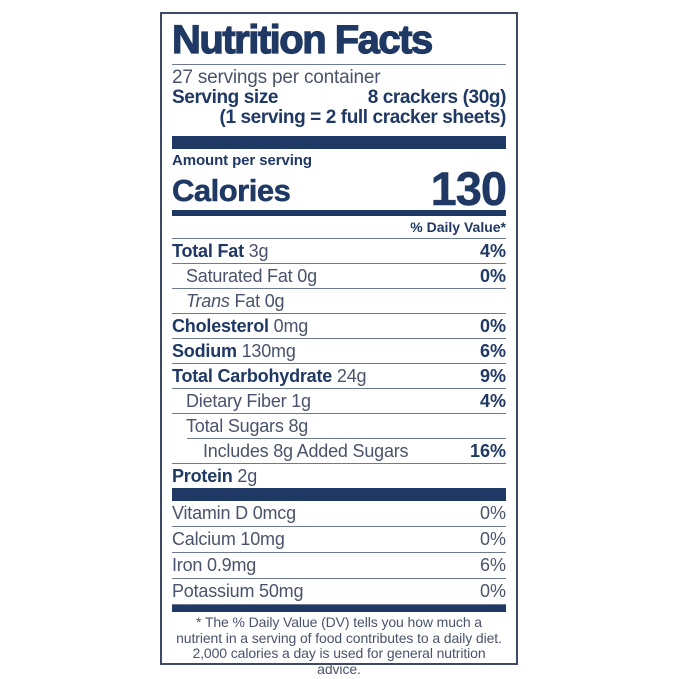 This screenshot has width=679, height=679. Describe the element at coordinates (346, 438) in the screenshot. I see `indented-rule` at that location.